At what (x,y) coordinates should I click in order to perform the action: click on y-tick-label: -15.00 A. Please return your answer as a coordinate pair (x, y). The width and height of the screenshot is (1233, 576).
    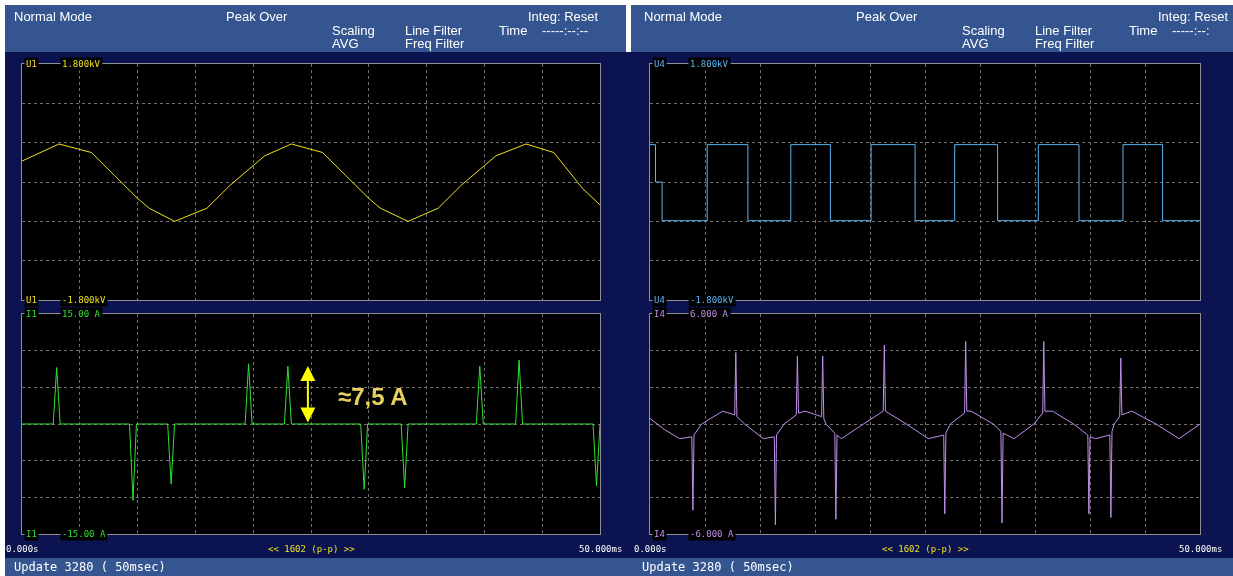
    Looking at the image, I should click on (84, 534).